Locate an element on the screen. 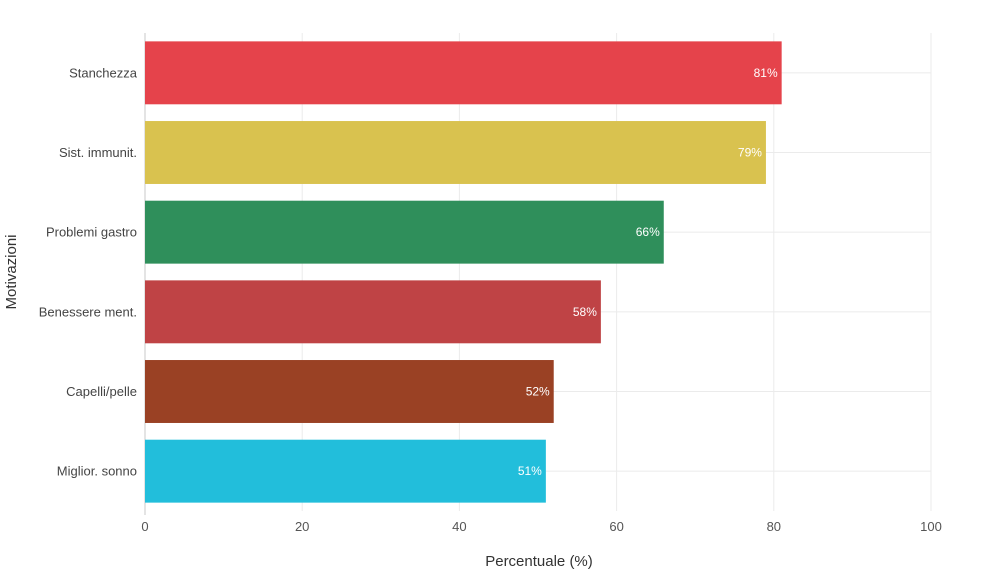 This screenshot has width=1000, height=577. x-tick-label: 60 is located at coordinates (616, 526).